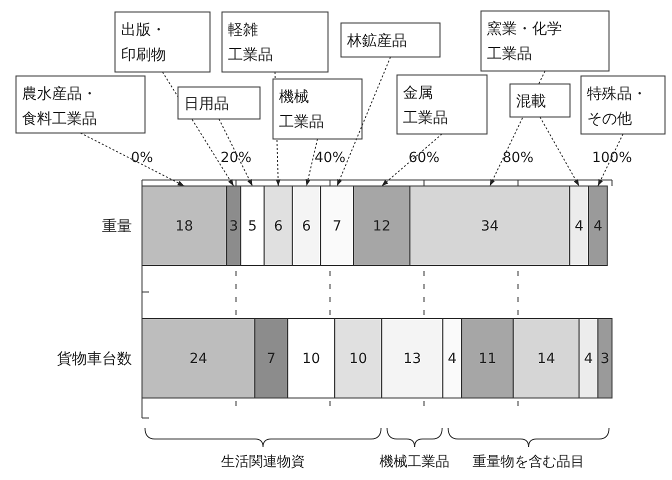 The image size is (672, 480). What do you see at coordinates (94, 359) in the screenshot?
I see `y-tick-label: 貨物車台数` at bounding box center [94, 359].